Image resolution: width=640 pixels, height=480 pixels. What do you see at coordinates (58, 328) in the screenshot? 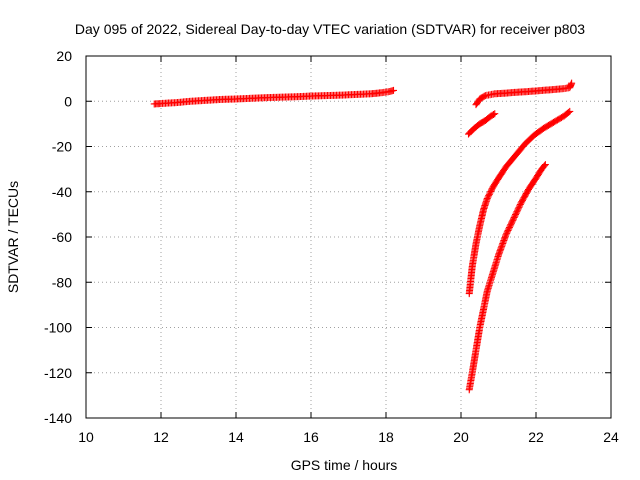
I see `y-tick-label: -100` at bounding box center [58, 328].